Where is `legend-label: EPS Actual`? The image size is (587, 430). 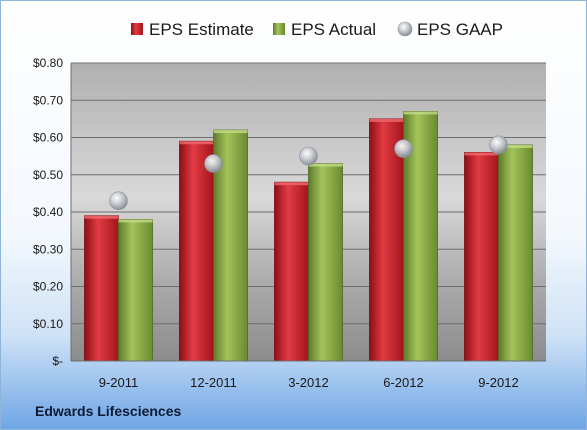
legend-label: EPS Actual is located at coordinates (333, 29).